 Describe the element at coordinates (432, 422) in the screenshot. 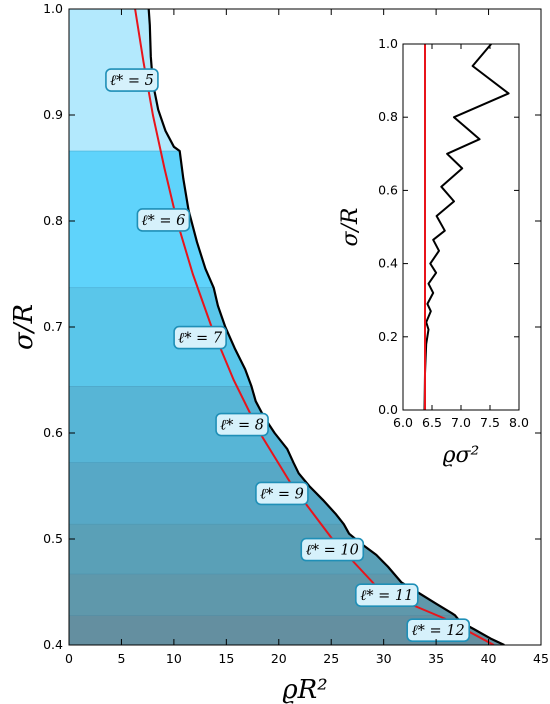

I see `inset-x-tick-label: 6.5` at that location.